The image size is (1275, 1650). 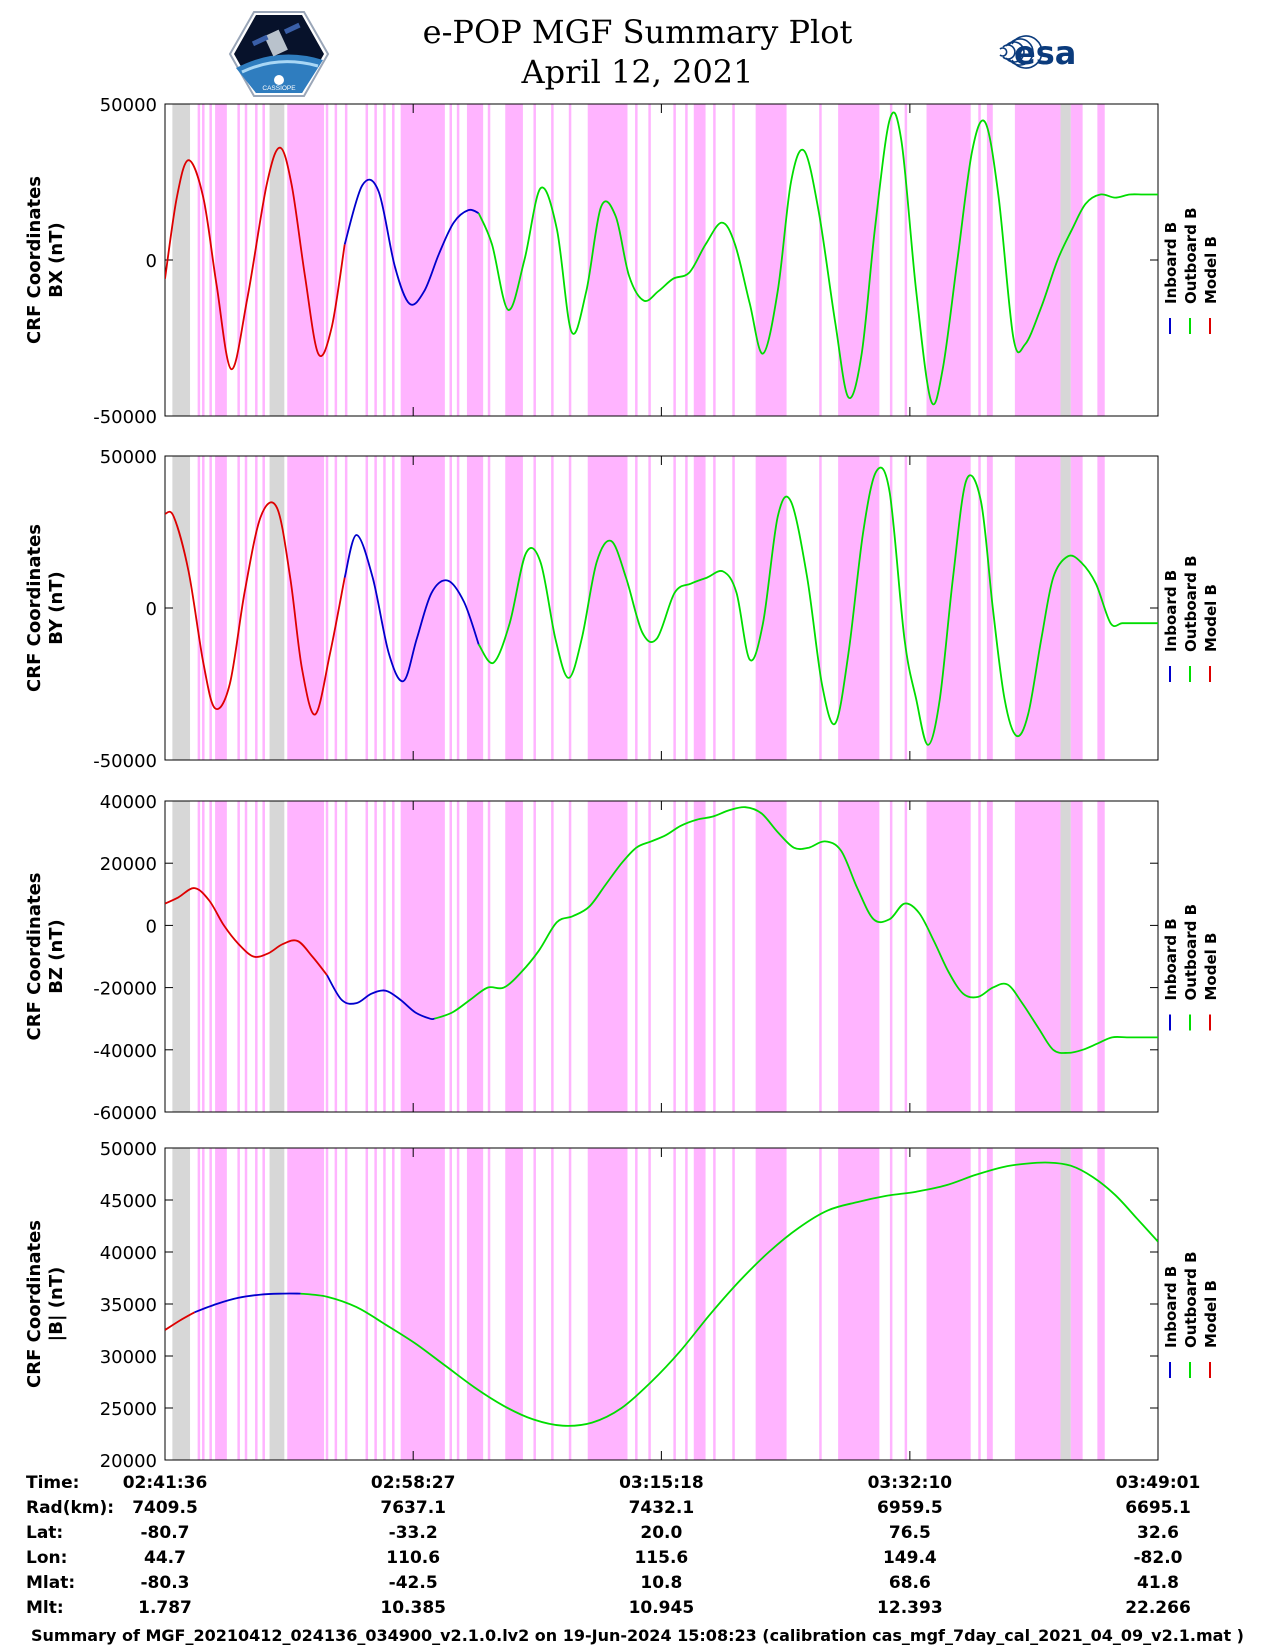 I want to click on ephemeris-value: 7637.1, so click(x=413, y=1508).